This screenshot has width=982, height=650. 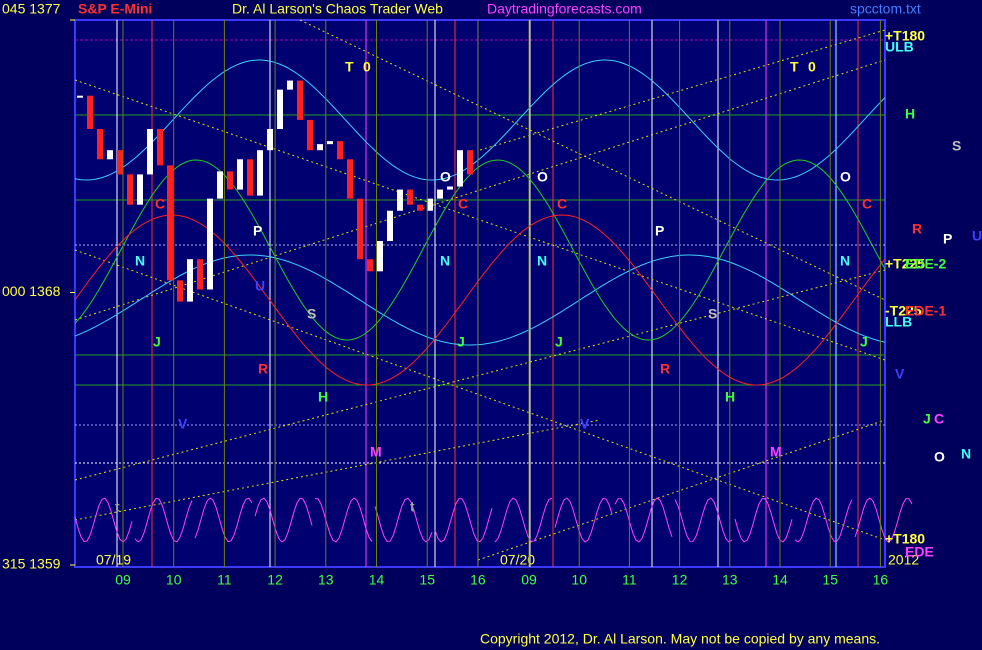 What do you see at coordinates (31, 564) in the screenshot?
I see `y-tick-label: 315 1359` at bounding box center [31, 564].